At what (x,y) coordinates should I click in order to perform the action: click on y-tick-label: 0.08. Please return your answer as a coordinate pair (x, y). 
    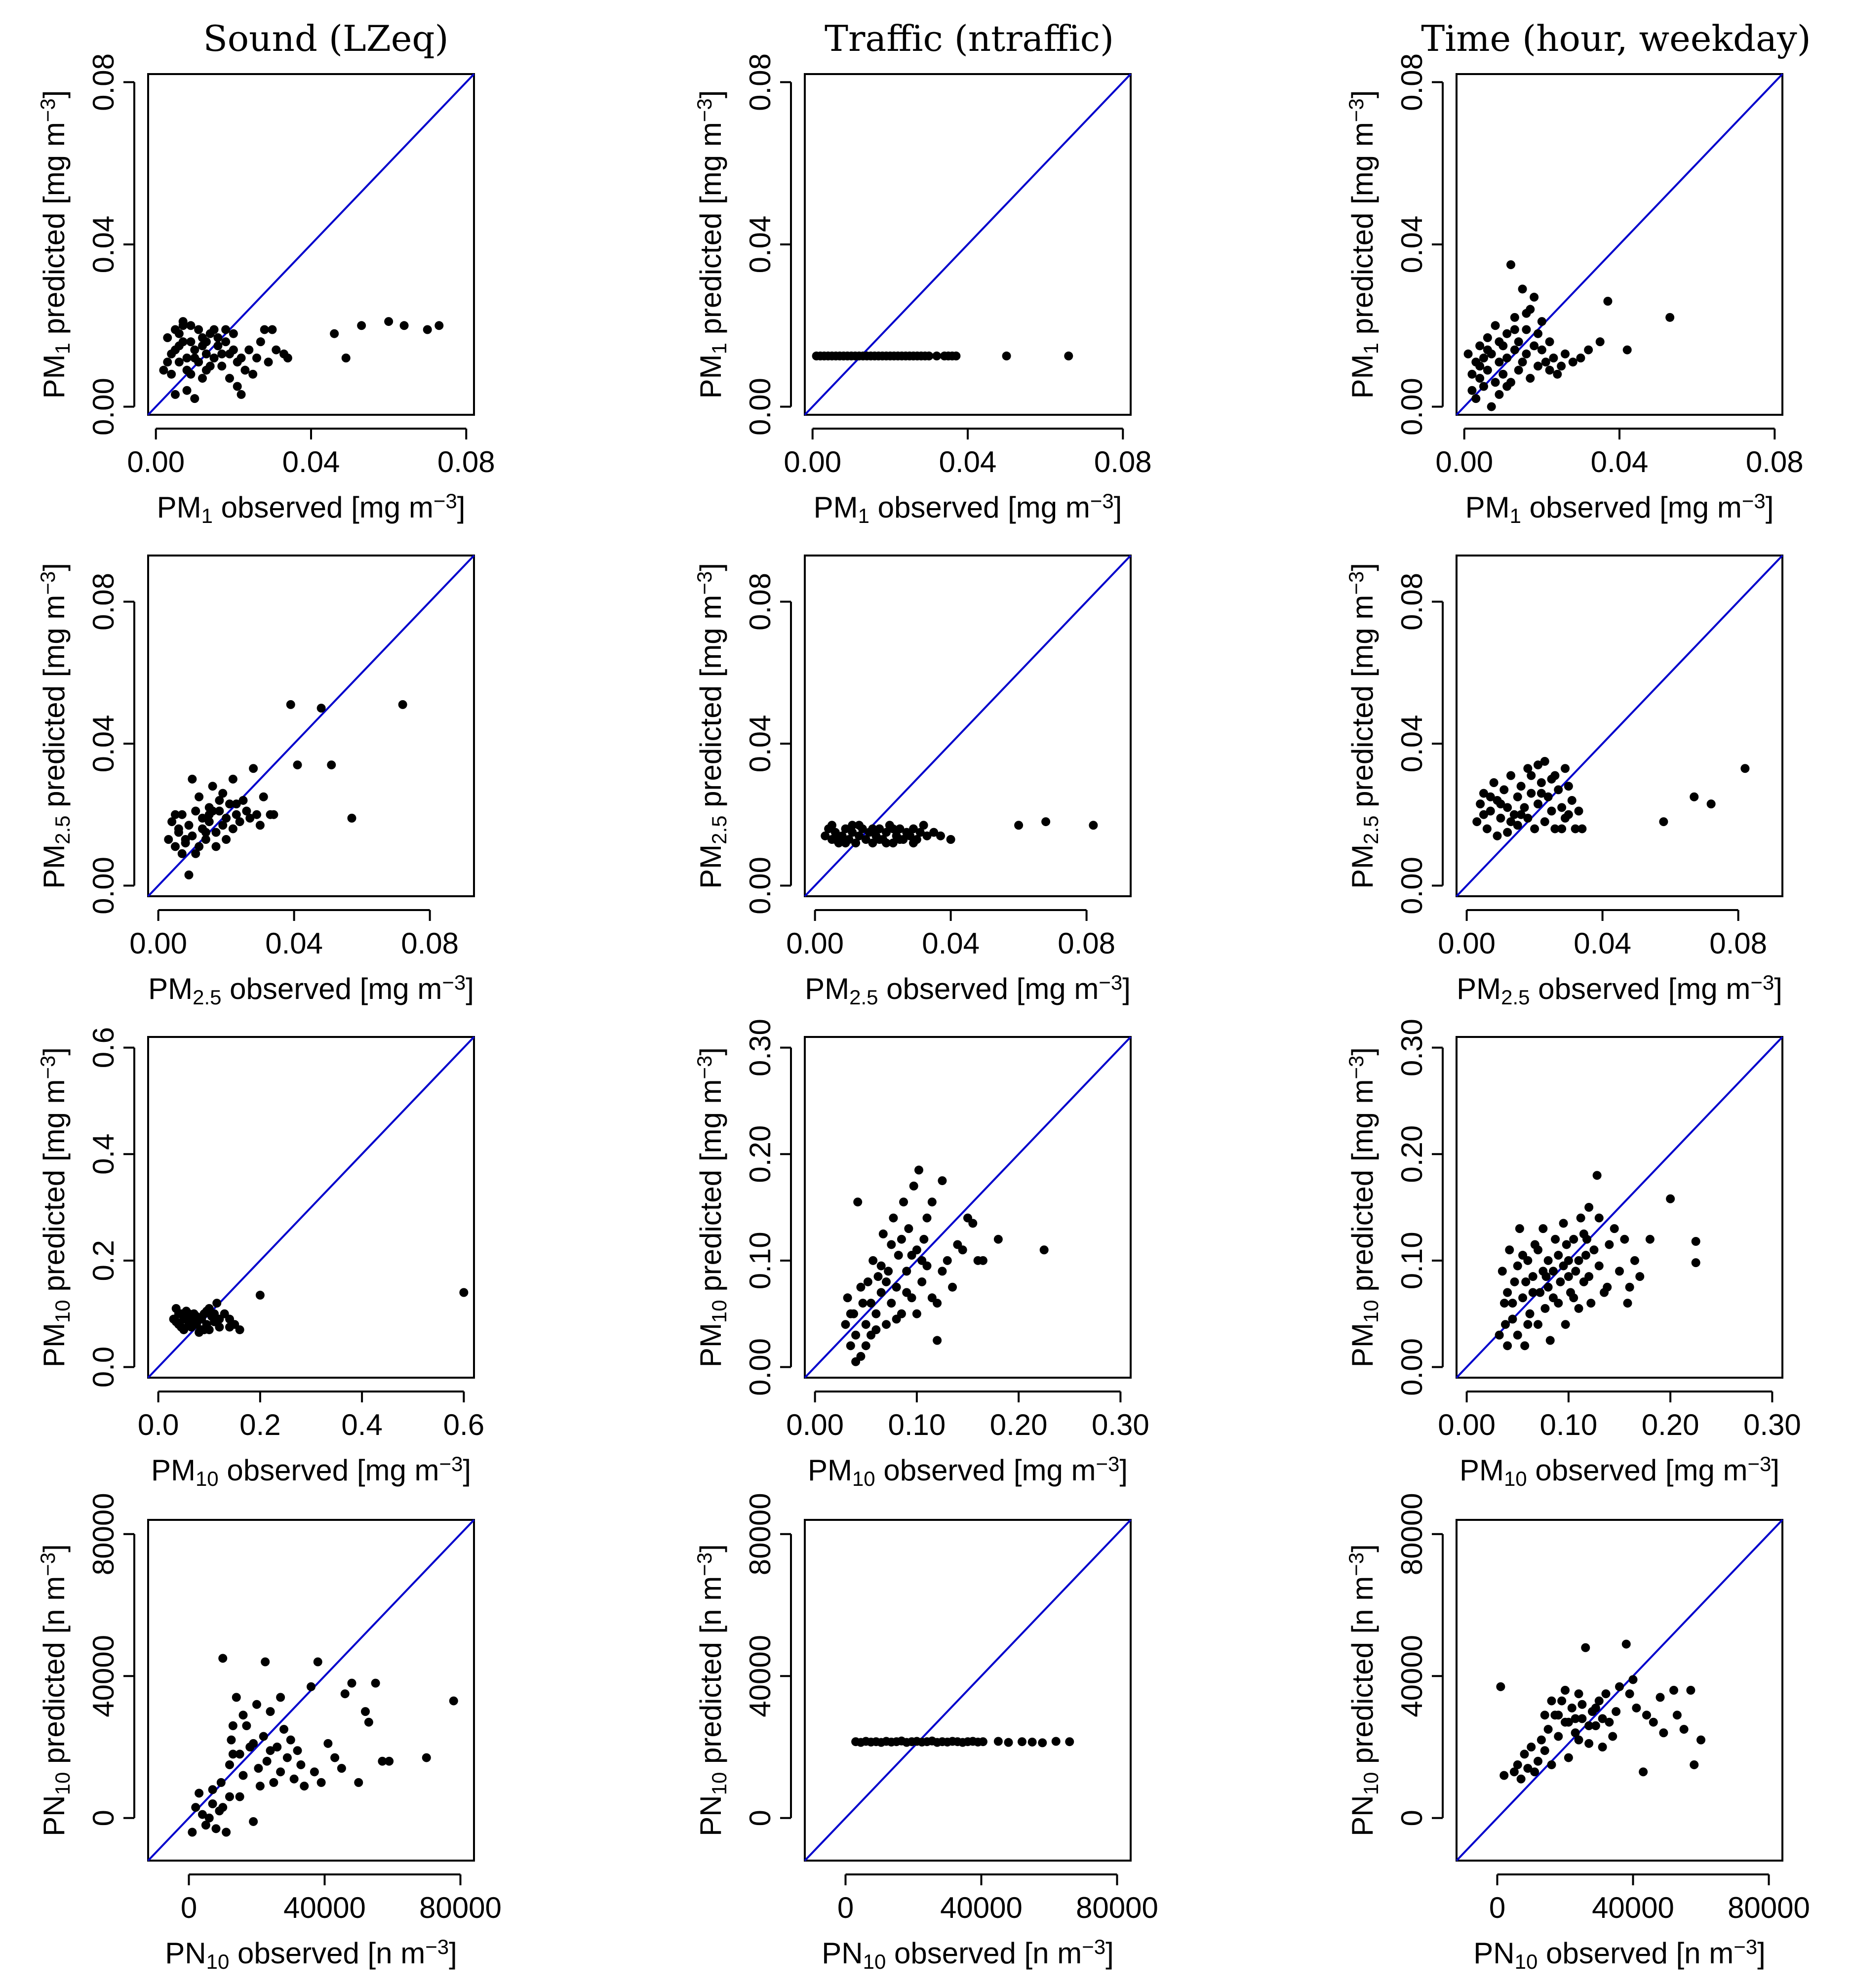
    Looking at the image, I should click on (103, 602).